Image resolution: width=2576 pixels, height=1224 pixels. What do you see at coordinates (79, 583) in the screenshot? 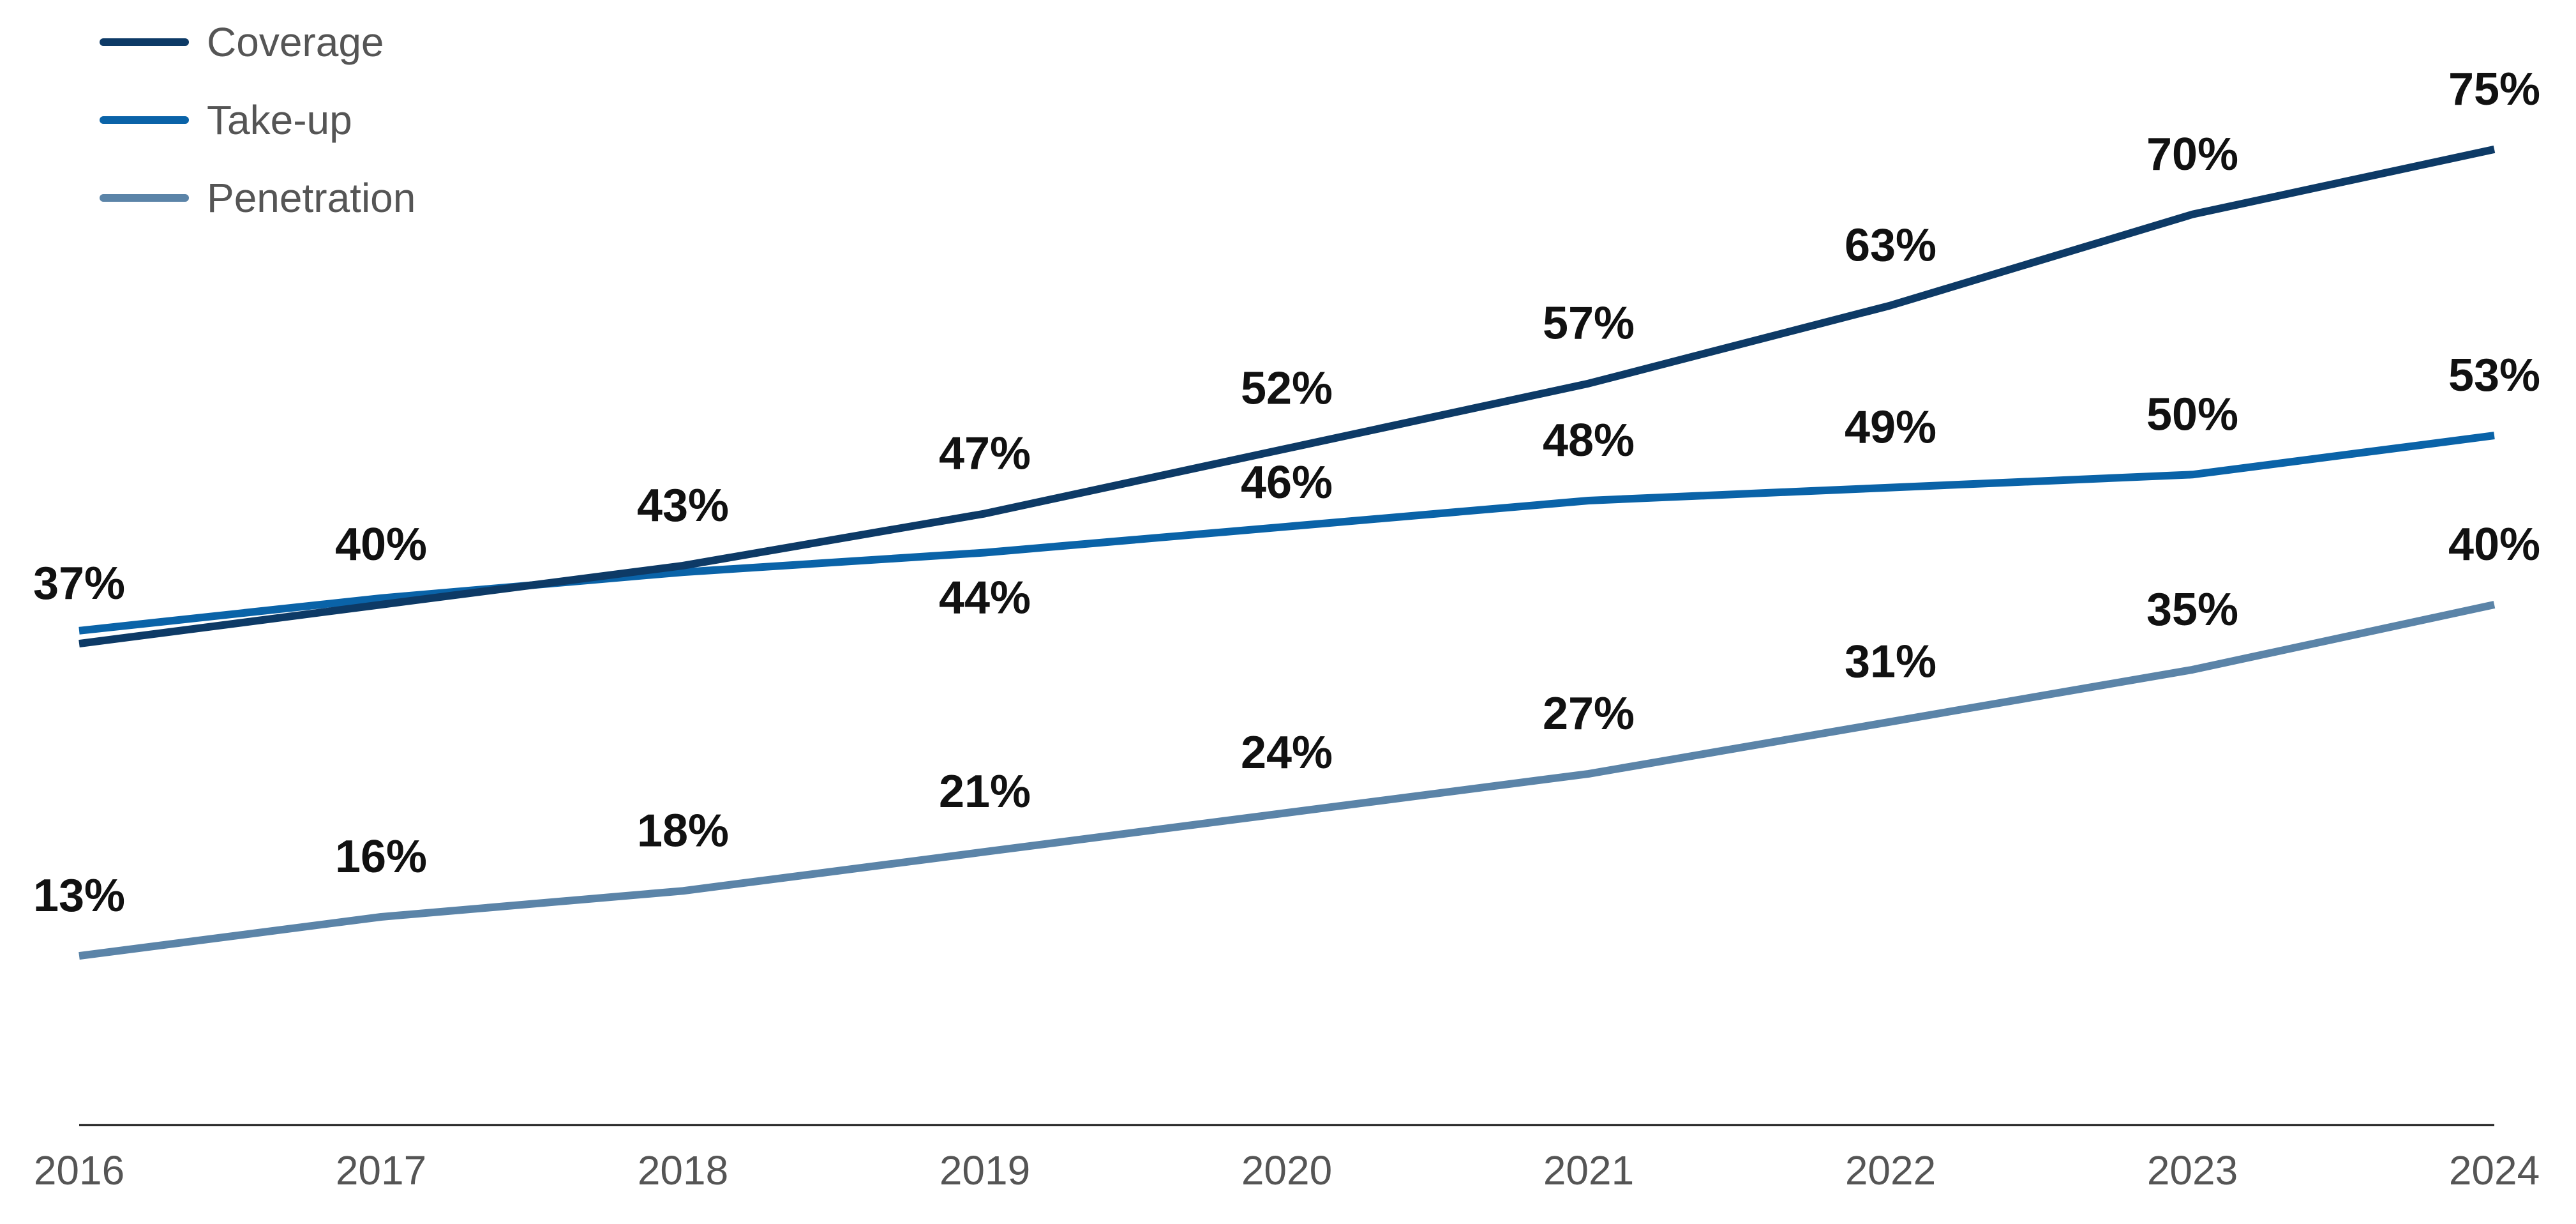
I see `data-label-coverage-2016: 37%` at bounding box center [79, 583].